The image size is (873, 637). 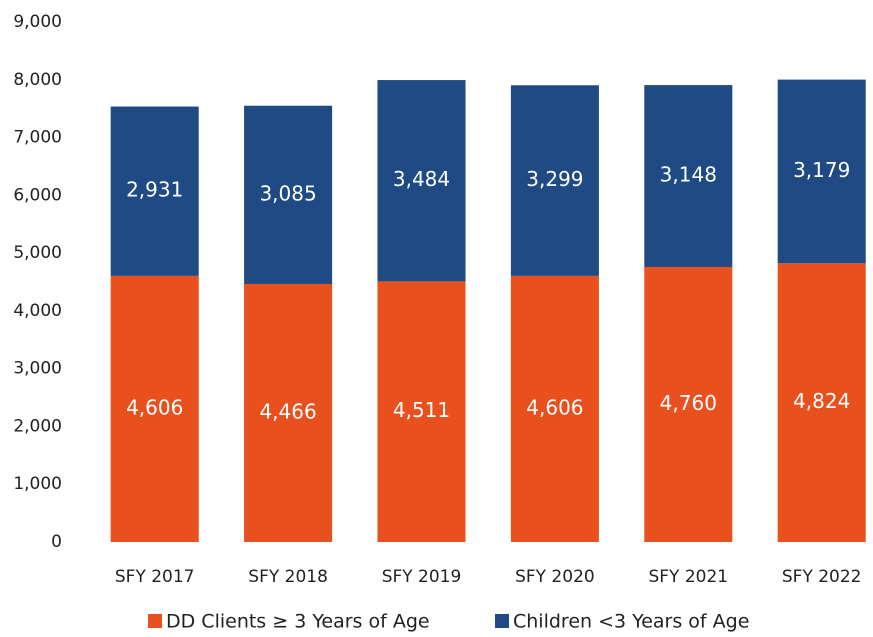 What do you see at coordinates (37, 138) in the screenshot?
I see `y-tick-label: 7,000` at bounding box center [37, 138].